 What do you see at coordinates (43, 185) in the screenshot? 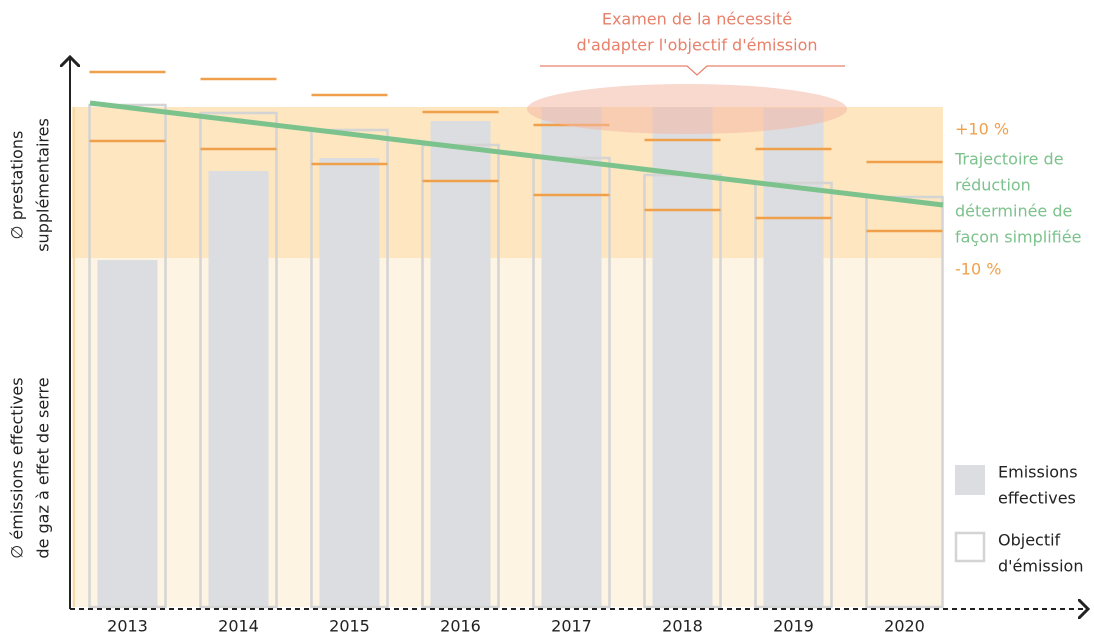
I see `y-label-line: supplémentaires` at bounding box center [43, 185].